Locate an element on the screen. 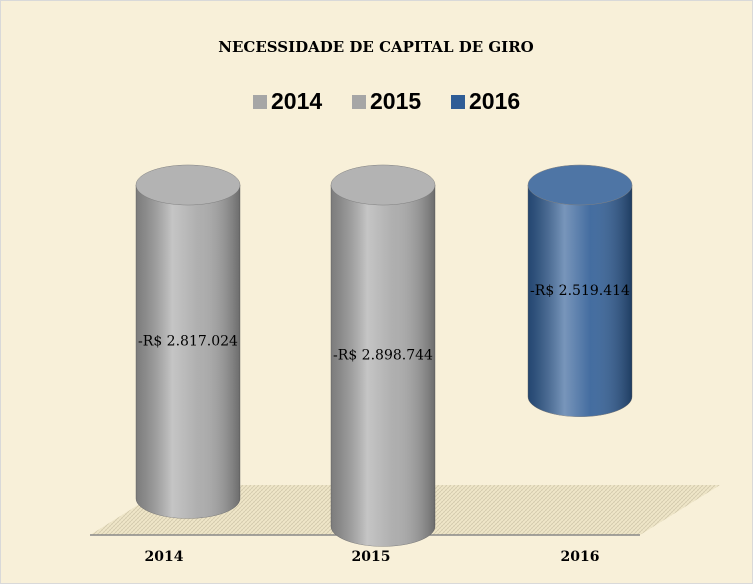 The image size is (753, 584). x-tick-label: 2015 is located at coordinates (371, 557).